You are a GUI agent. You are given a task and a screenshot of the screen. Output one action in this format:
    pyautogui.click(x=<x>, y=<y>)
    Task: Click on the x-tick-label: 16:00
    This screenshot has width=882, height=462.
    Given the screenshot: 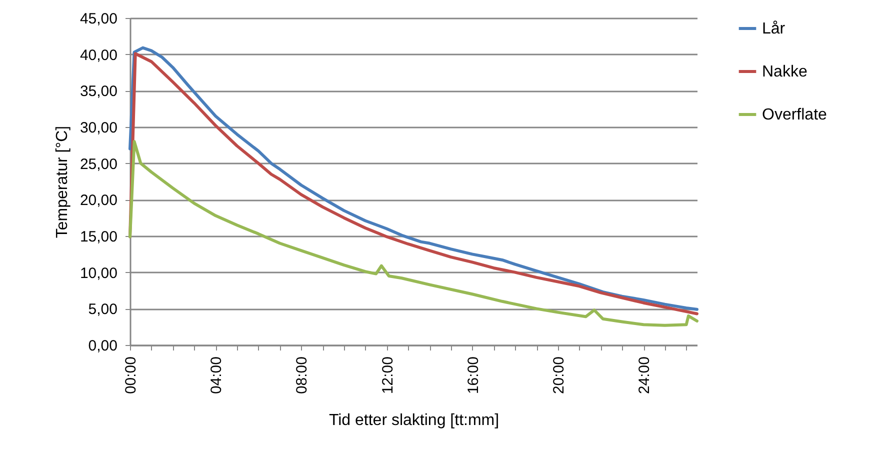 What is the action you would take?
    pyautogui.click(x=473, y=375)
    